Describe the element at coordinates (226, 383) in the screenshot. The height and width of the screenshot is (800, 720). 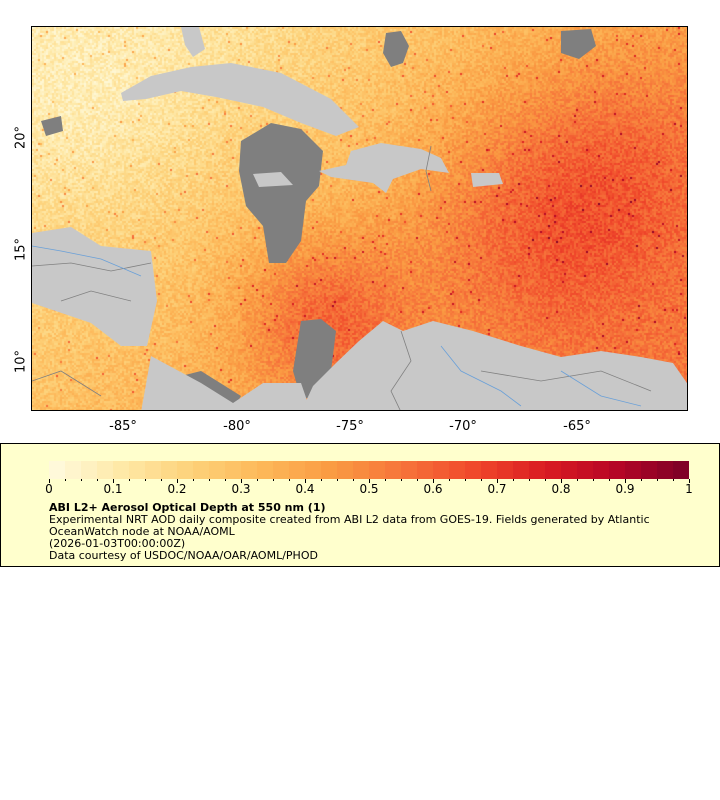
I see `land-central-america-south` at that location.